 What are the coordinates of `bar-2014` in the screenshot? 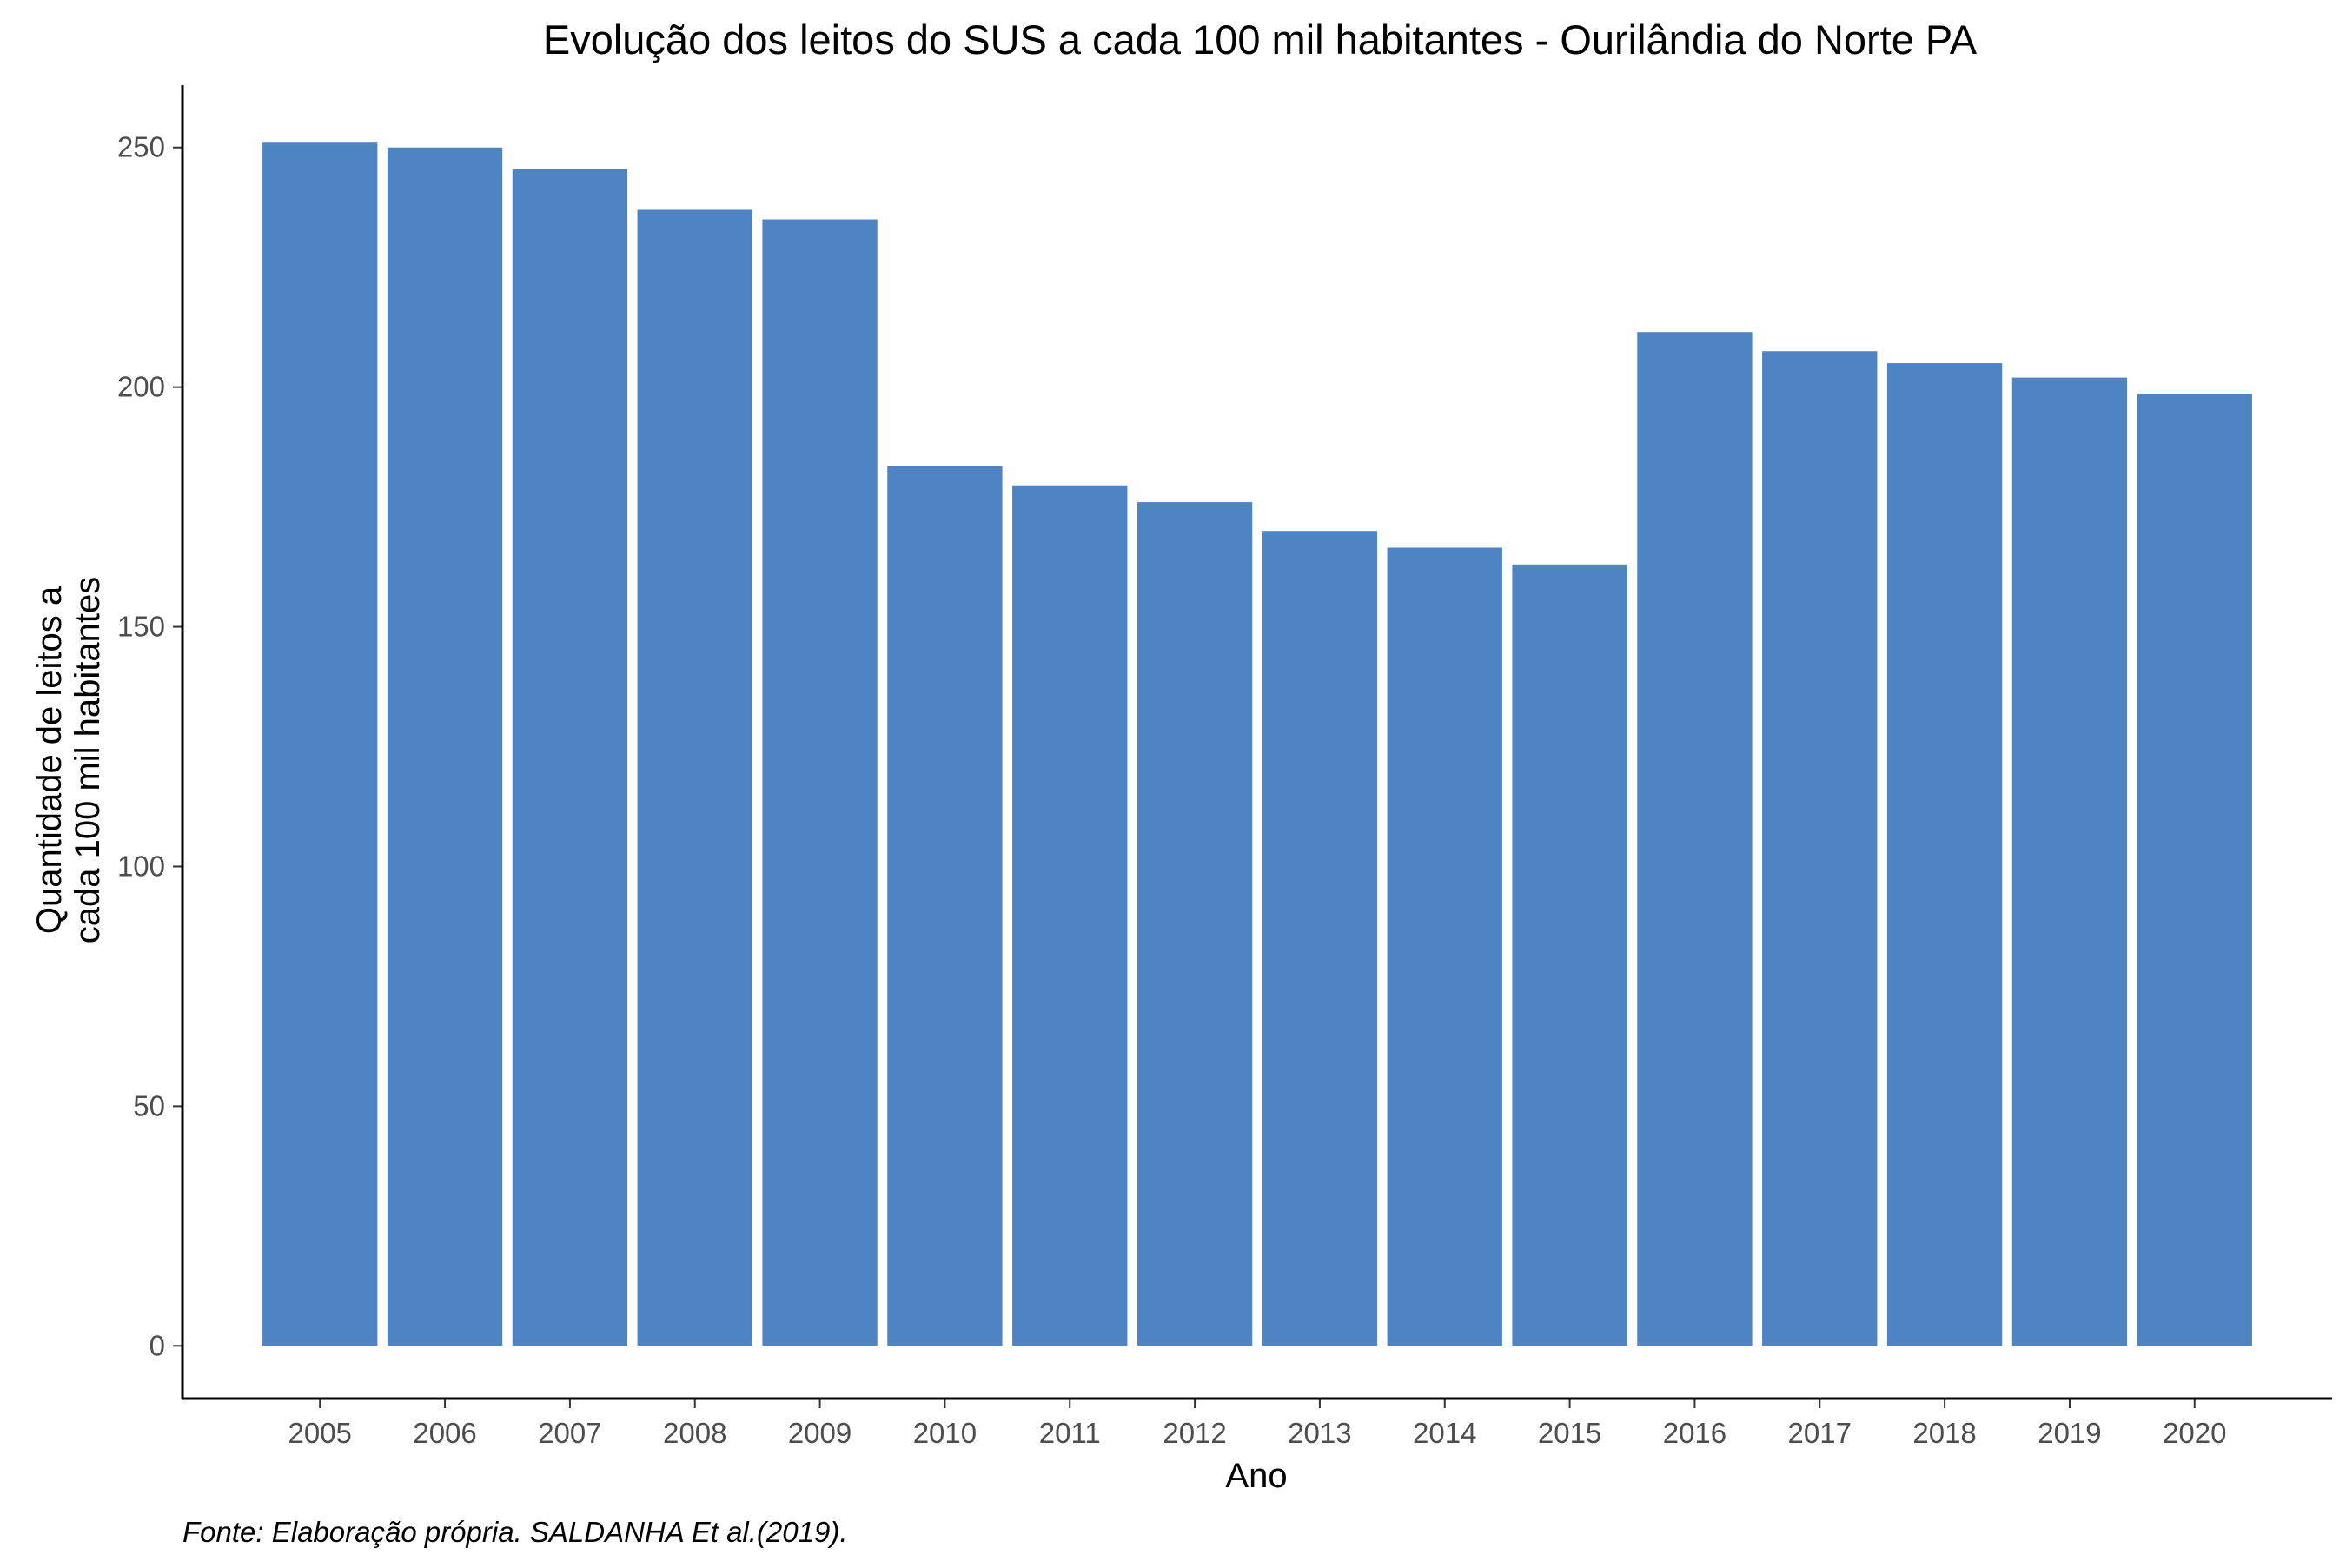 It's located at (1444, 946).